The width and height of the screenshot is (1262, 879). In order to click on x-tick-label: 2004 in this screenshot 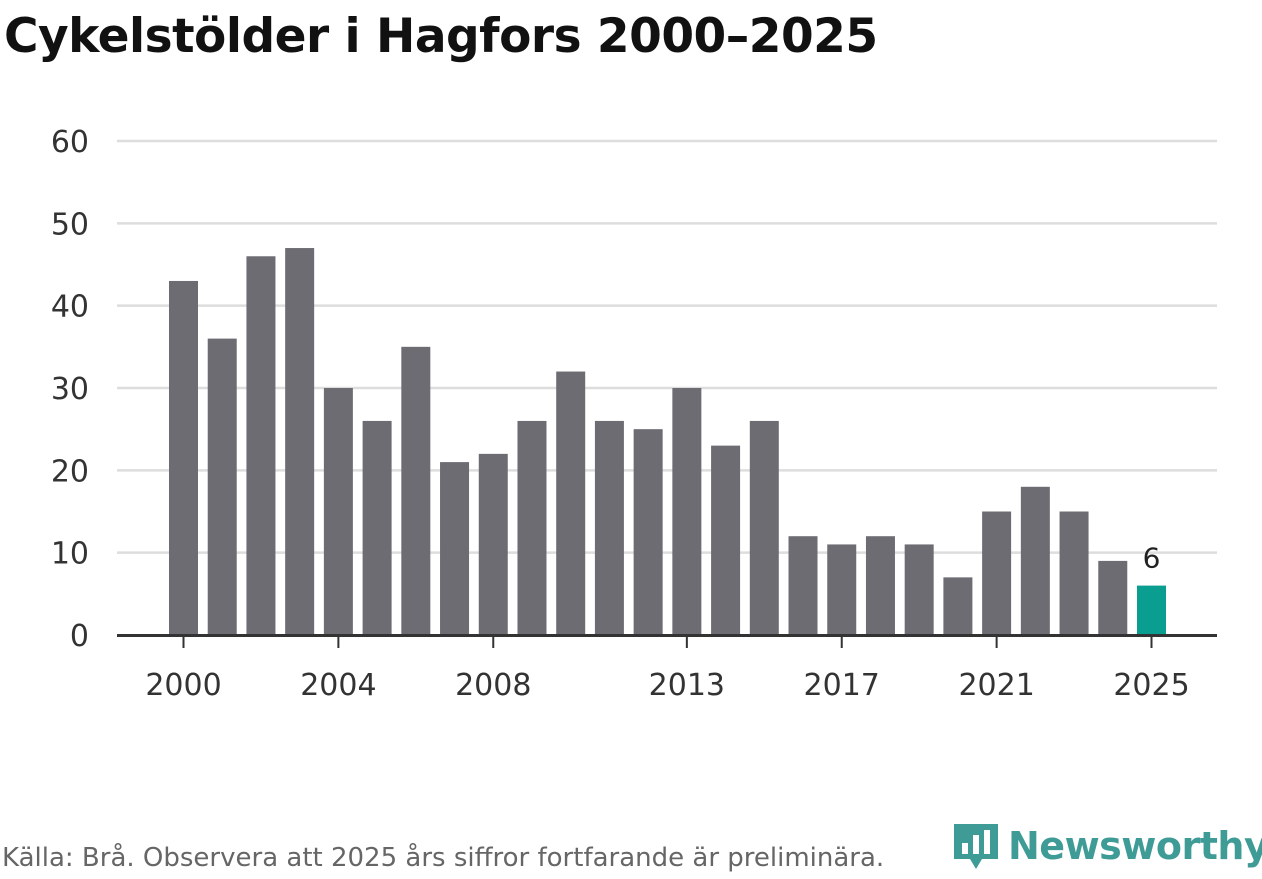, I will do `click(338, 685)`.